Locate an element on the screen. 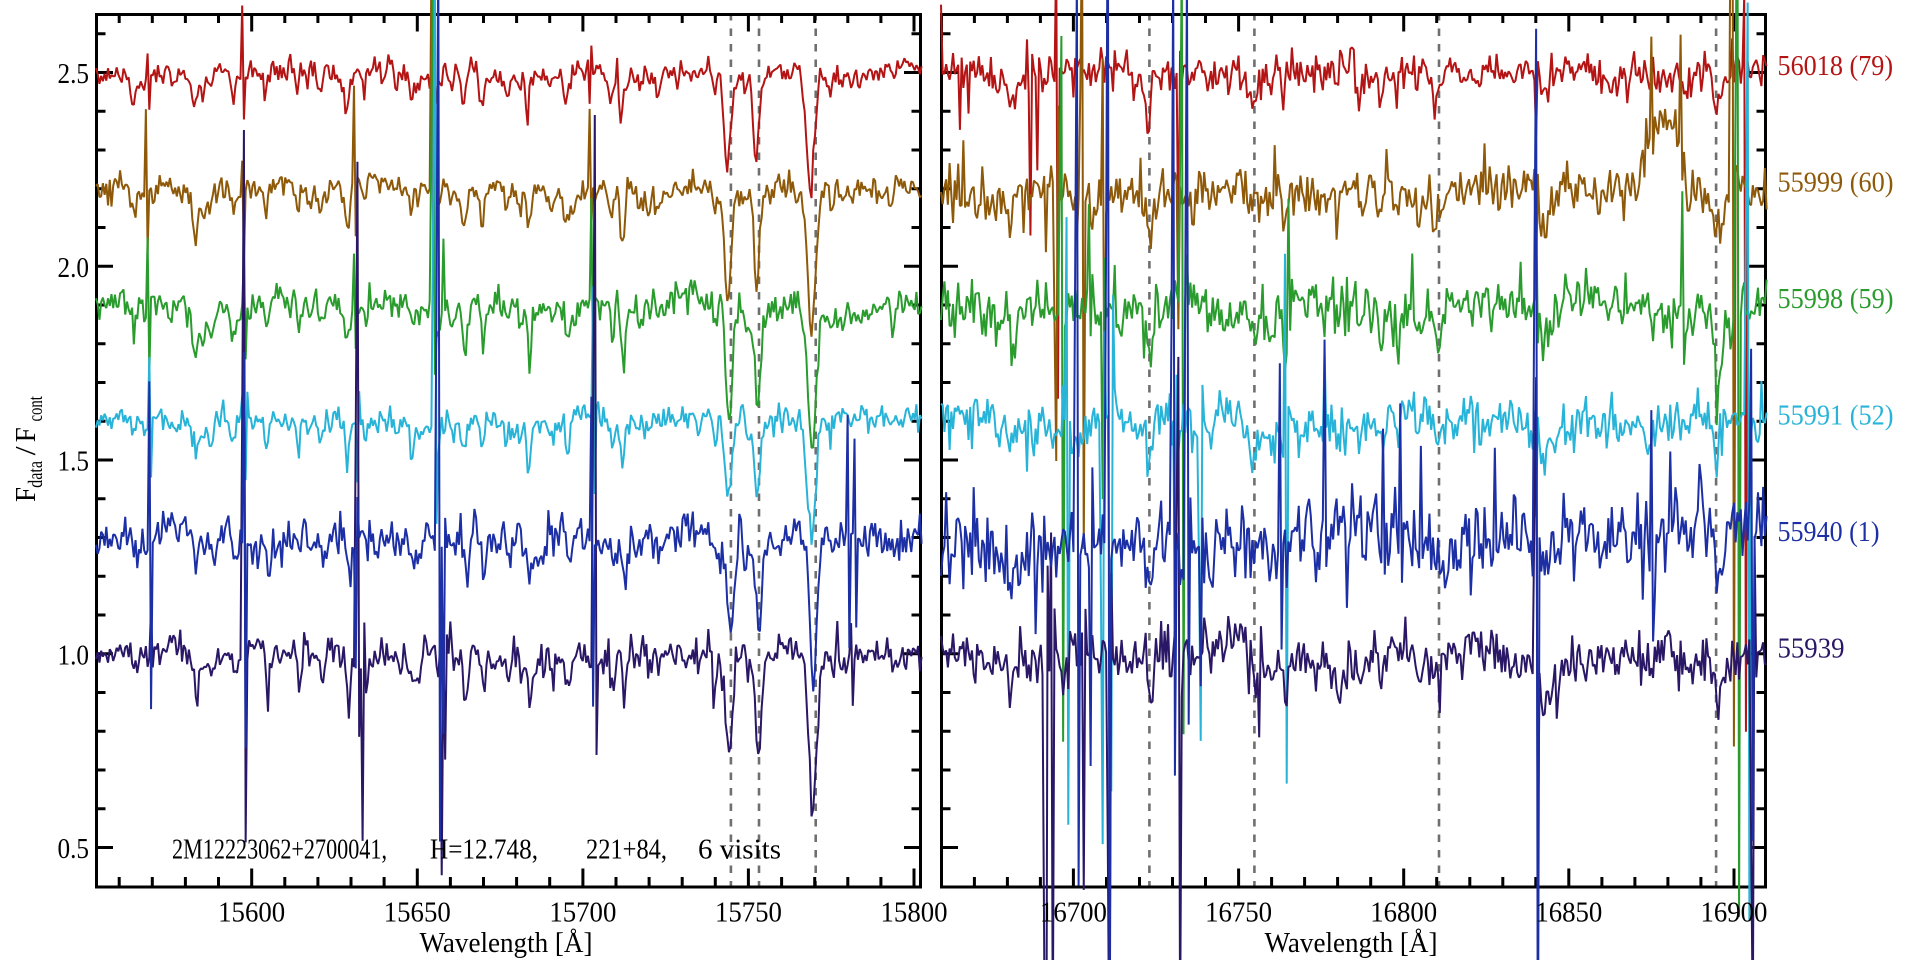 Image resolution: width=1920 pixels, height=965 pixels. svg-text: data is located at coordinates (36, 474).